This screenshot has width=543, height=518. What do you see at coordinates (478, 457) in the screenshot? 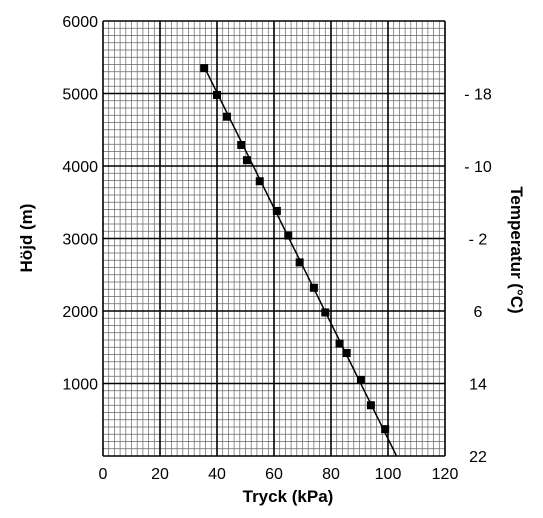
I see `temperature-tick-label: 22` at bounding box center [478, 457].